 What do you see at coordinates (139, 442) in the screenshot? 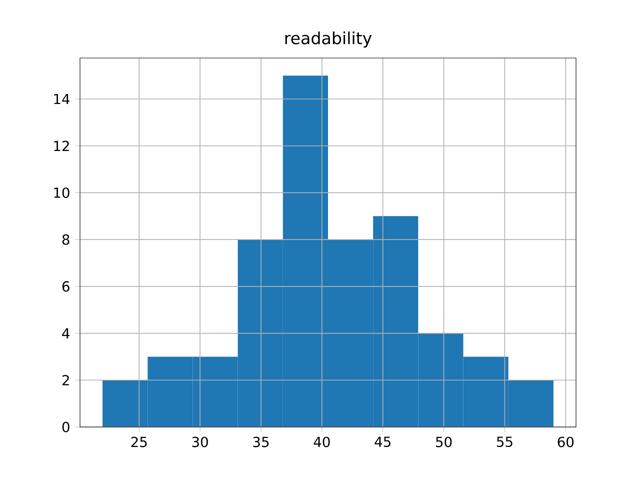
I see `x-tick-label: 25` at bounding box center [139, 442].